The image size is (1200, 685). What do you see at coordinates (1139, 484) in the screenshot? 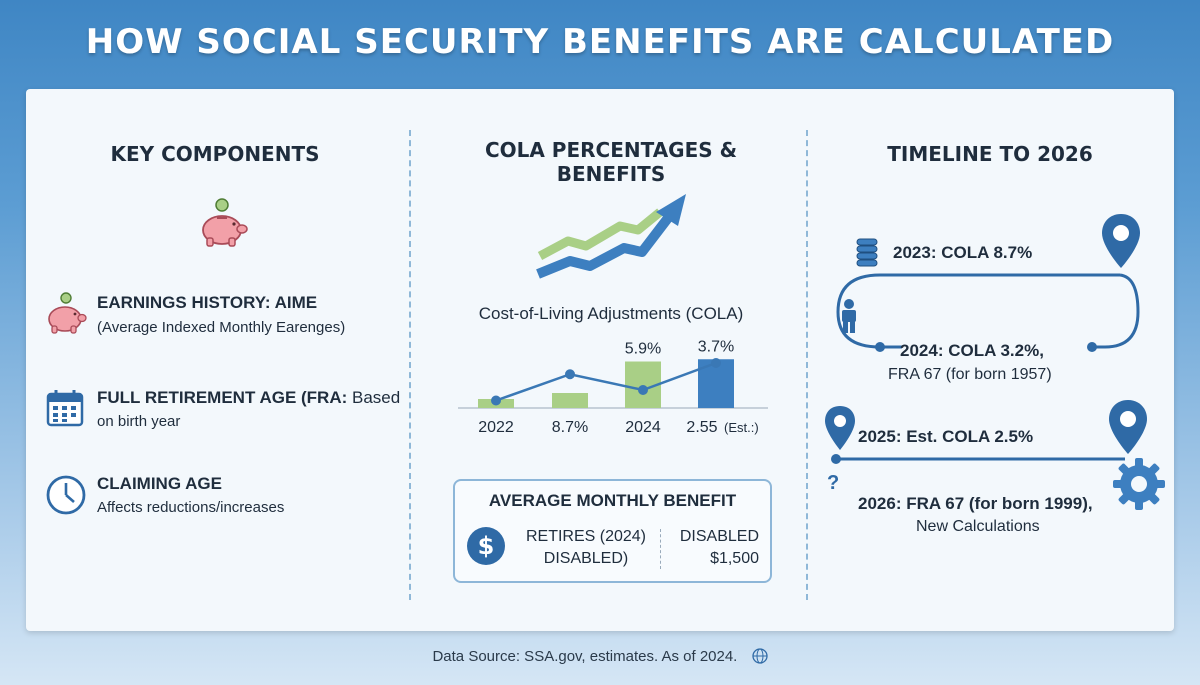
I see `gear-icon` at bounding box center [1139, 484].